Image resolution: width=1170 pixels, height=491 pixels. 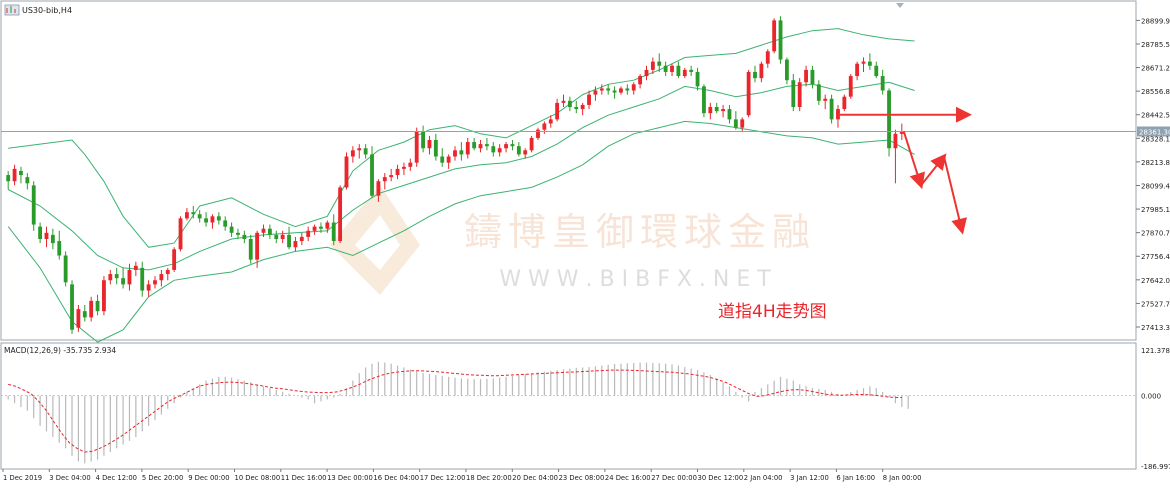 I want to click on shift-marker-icon, so click(x=900, y=5).